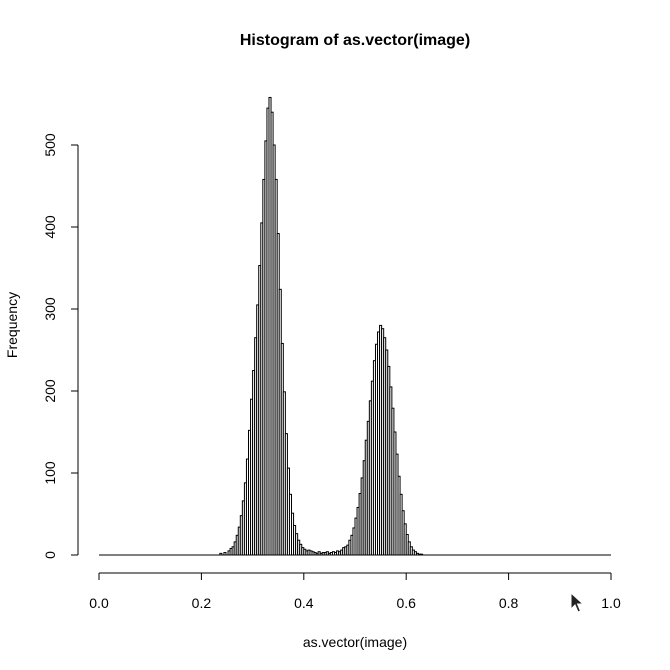  I want to click on y-tick-label: 500, so click(50, 145).